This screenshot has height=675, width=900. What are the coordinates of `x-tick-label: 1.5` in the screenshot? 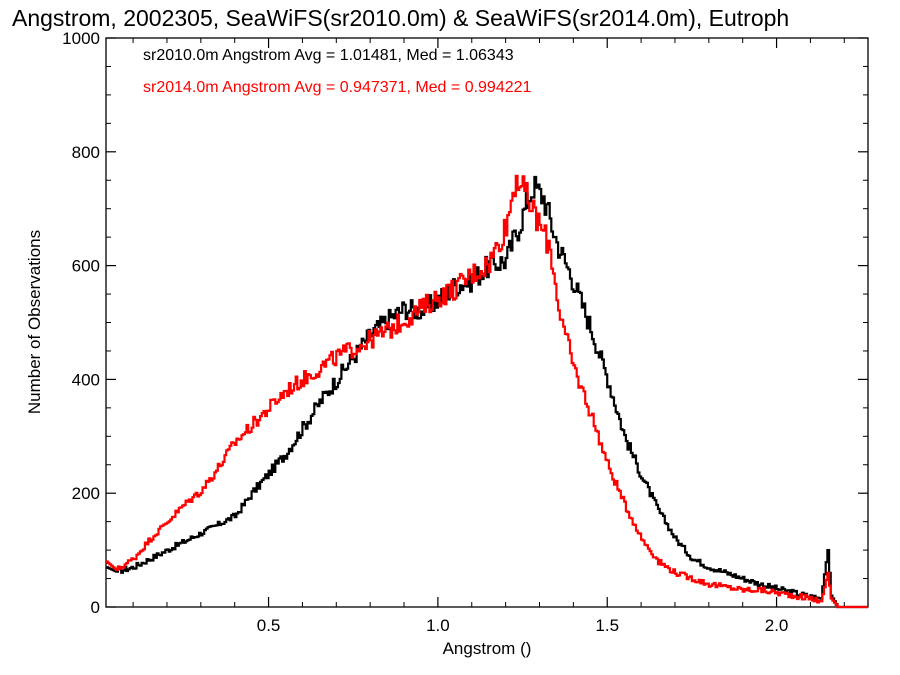 It's located at (607, 625).